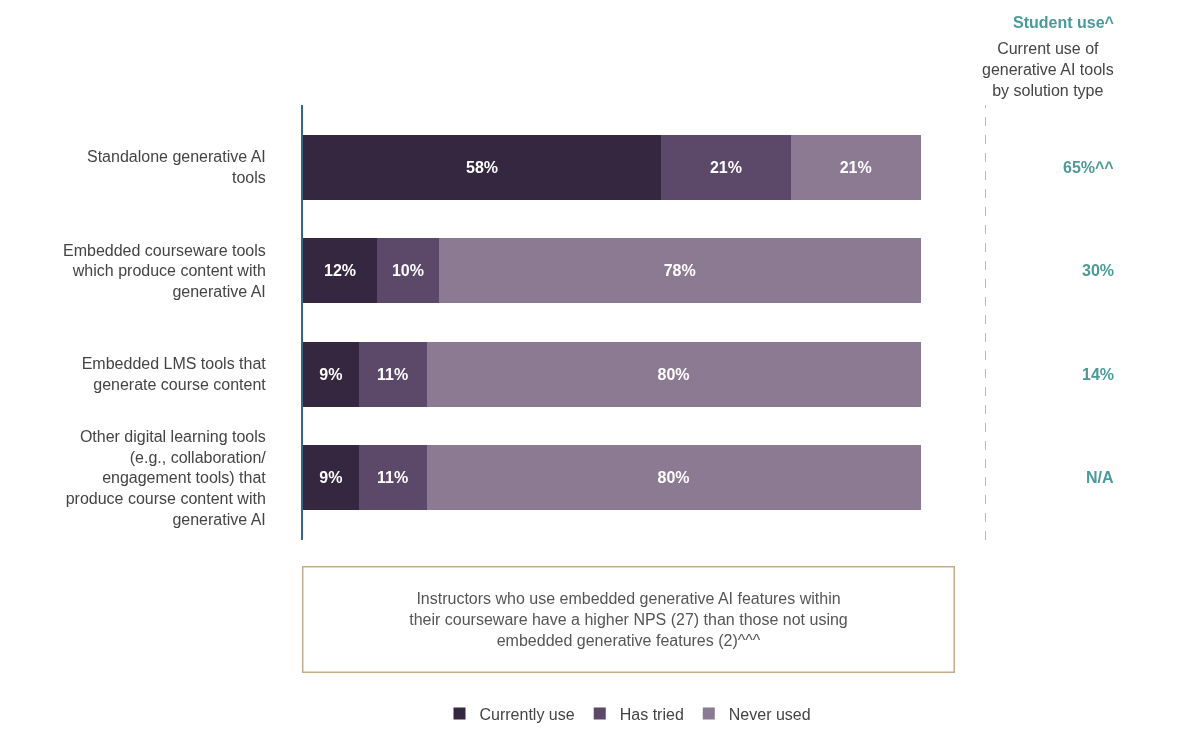 The image size is (1189, 742). I want to click on legend-label: Currently use, so click(527, 714).